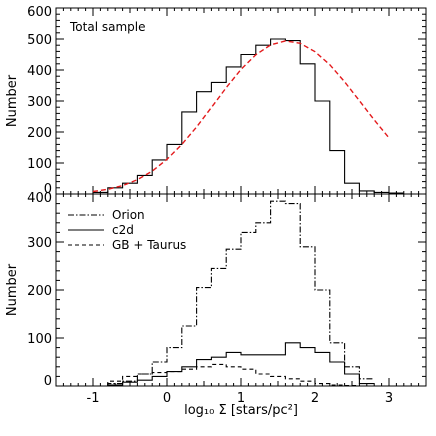  Describe the element at coordinates (93, 398) in the screenshot. I see `x-tick-label: -1` at that location.